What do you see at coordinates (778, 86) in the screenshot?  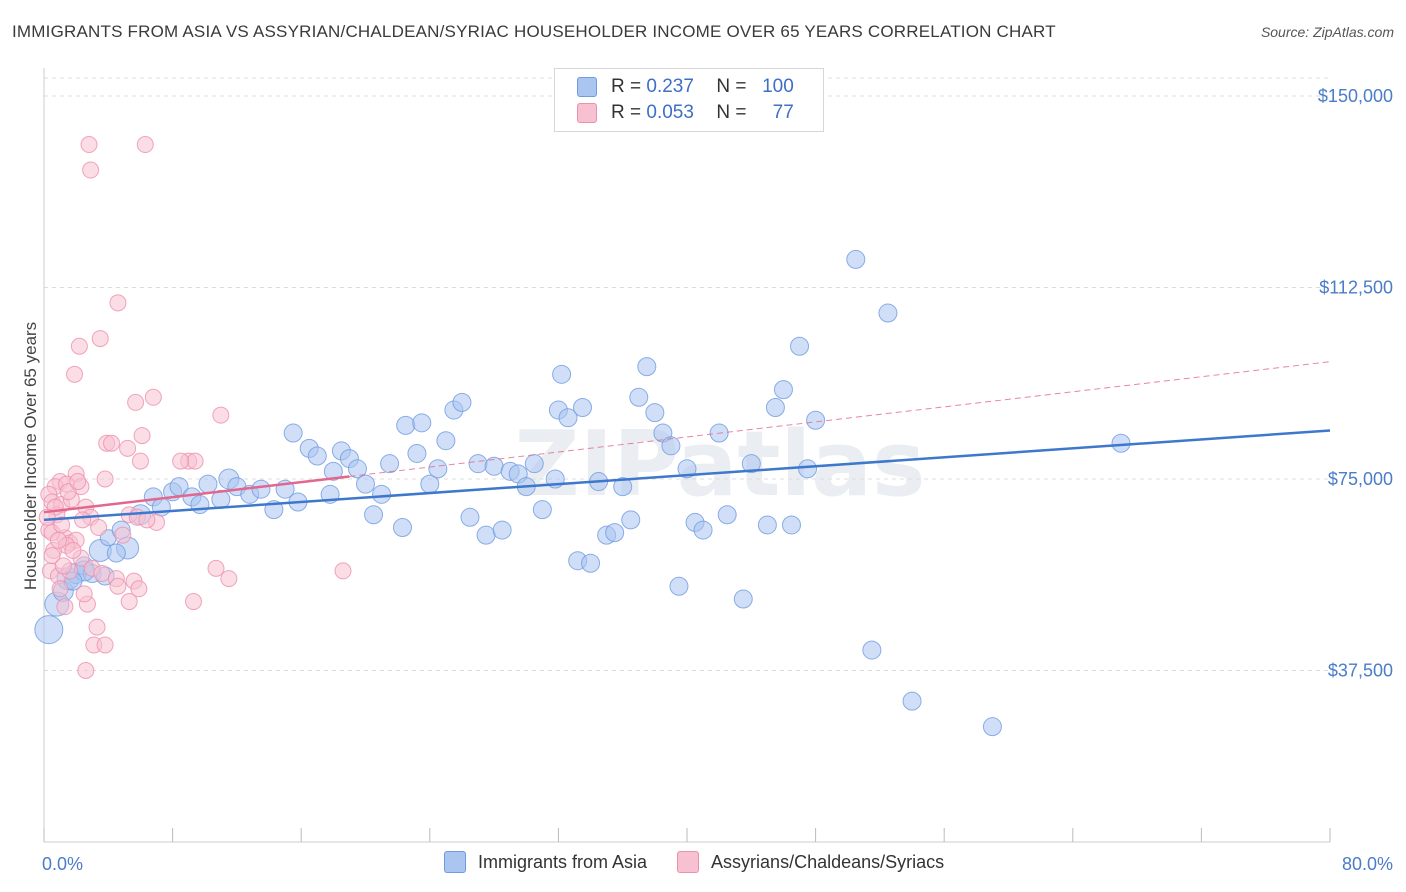 I see `legend-n-value-blue: 100` at bounding box center [778, 86].